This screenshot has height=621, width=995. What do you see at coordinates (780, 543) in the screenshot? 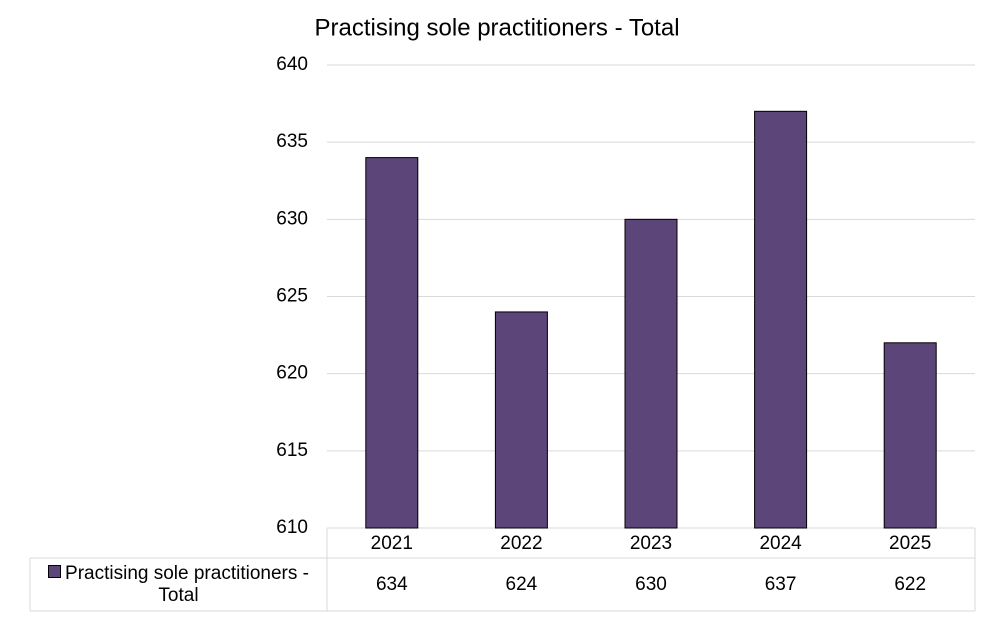
I see `x-tick-label: 2024` at bounding box center [780, 543].